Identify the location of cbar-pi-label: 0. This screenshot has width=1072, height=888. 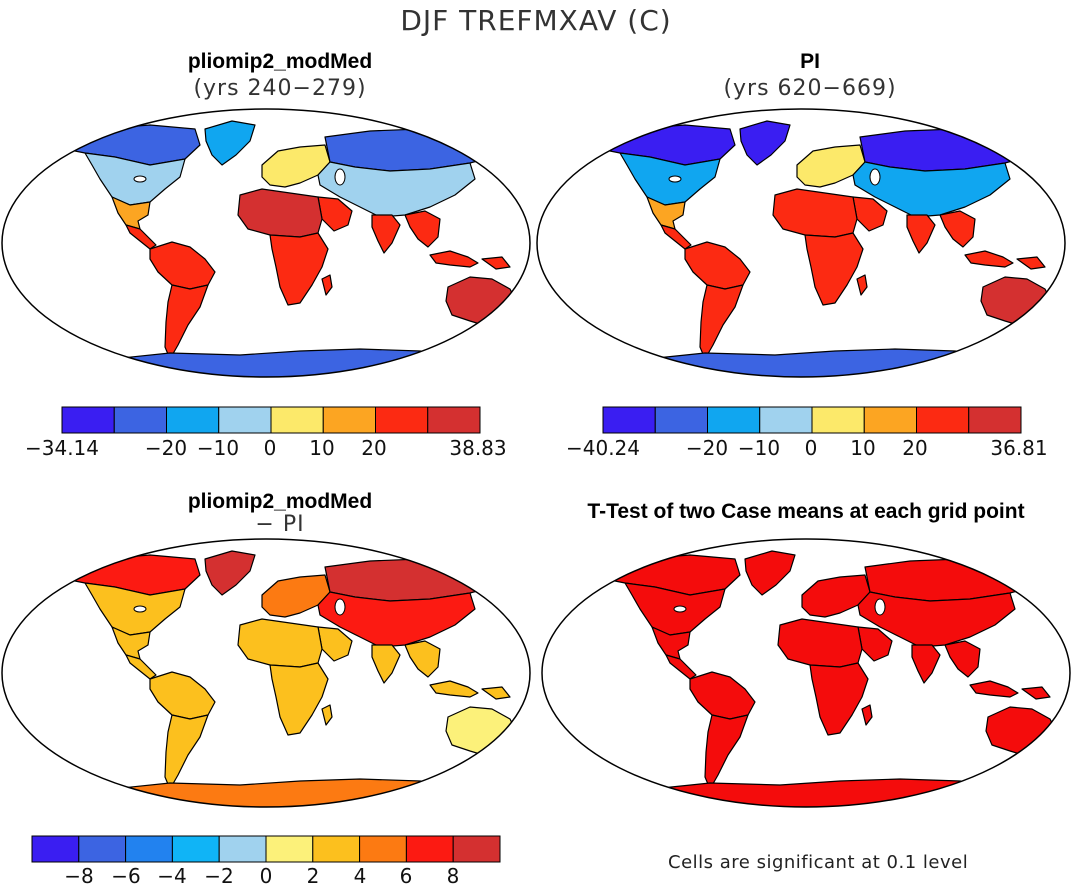
(811, 448).